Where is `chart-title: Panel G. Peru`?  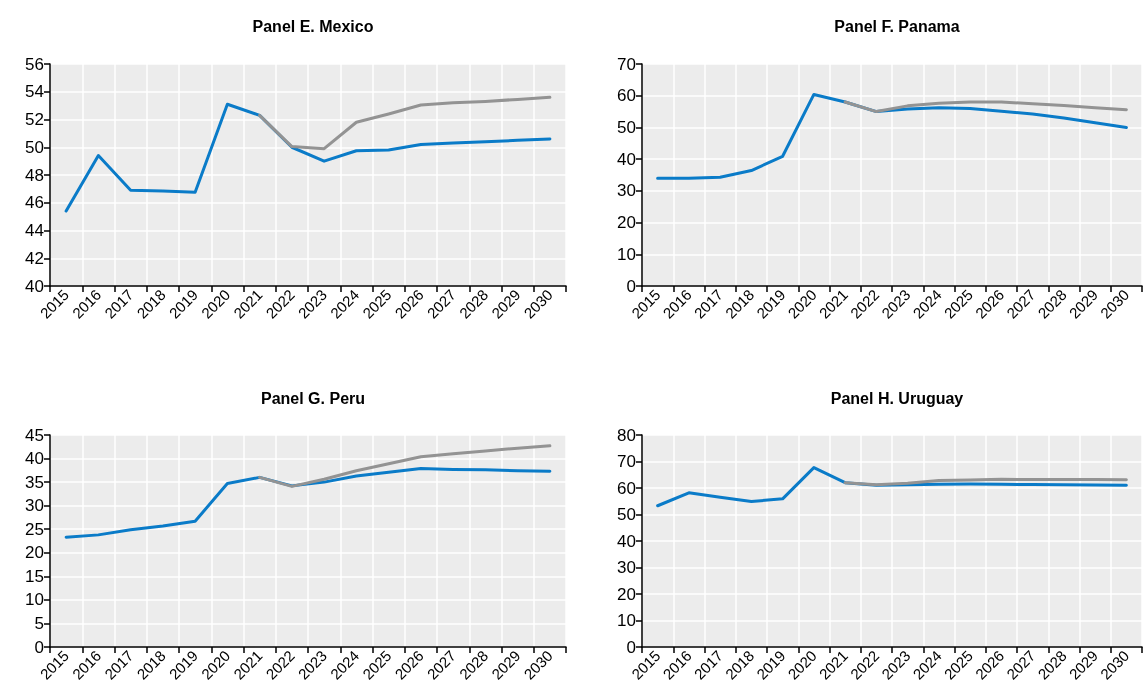
chart-title: Panel G. Peru is located at coordinates (313, 398).